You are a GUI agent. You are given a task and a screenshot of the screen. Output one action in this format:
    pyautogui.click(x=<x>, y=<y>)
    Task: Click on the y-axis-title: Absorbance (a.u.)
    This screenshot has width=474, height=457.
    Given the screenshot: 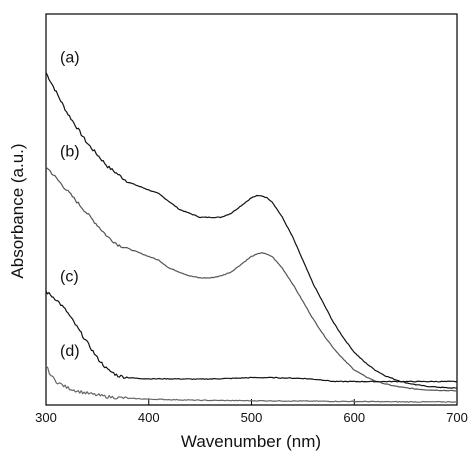 What is the action you would take?
    pyautogui.click(x=17, y=210)
    